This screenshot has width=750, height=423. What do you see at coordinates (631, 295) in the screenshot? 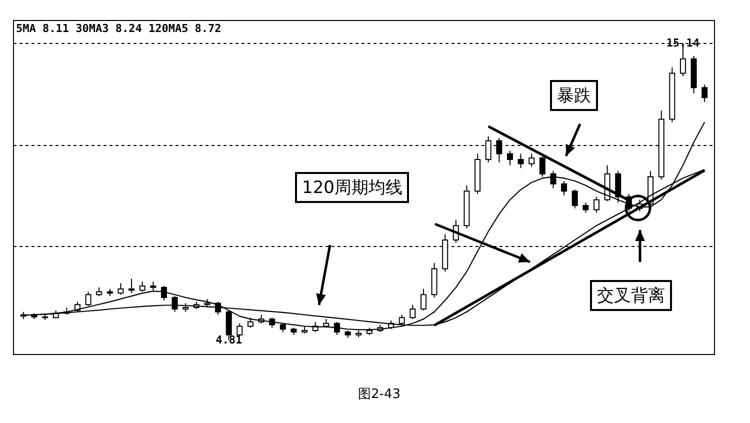
I see `annotation: 交叉背离` at bounding box center [631, 295].